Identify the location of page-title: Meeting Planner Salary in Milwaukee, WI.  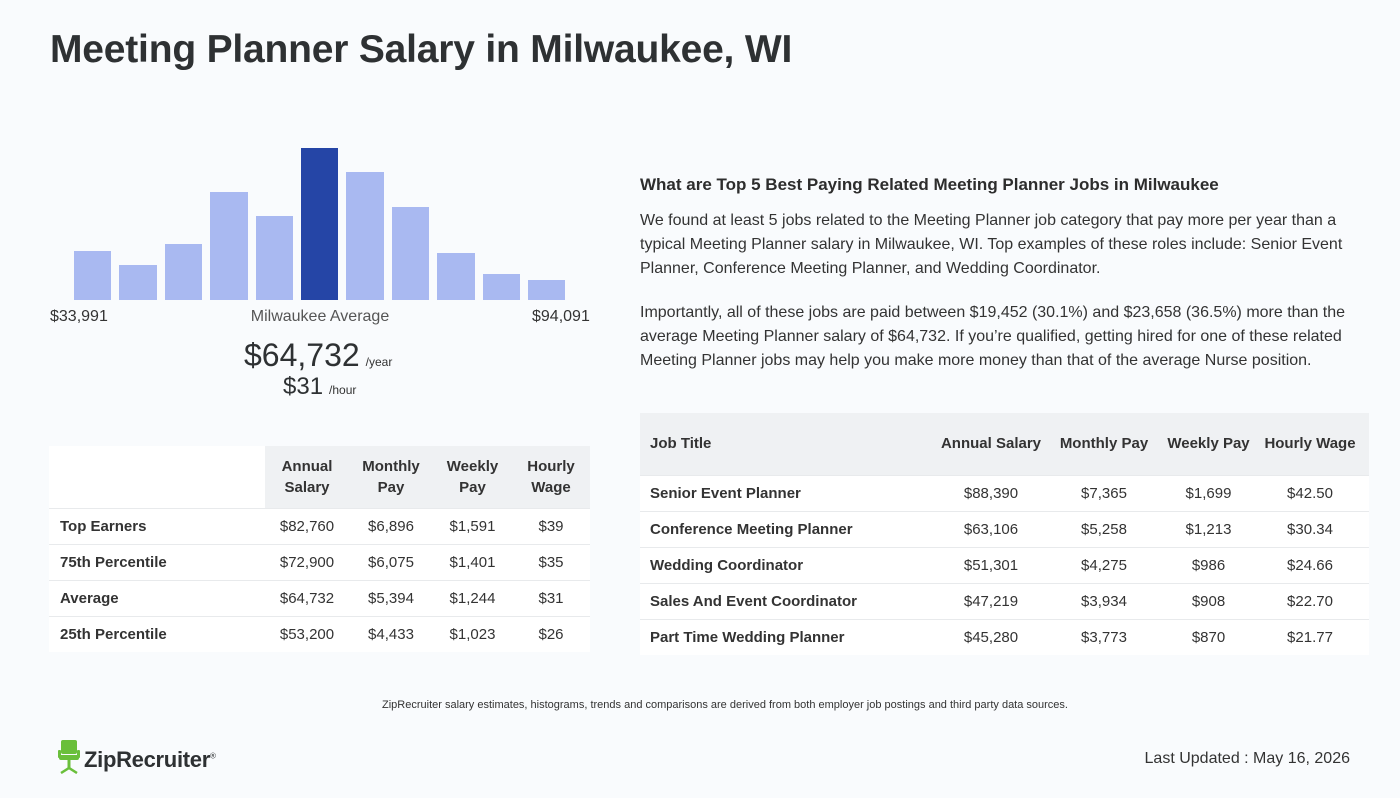
(421, 49).